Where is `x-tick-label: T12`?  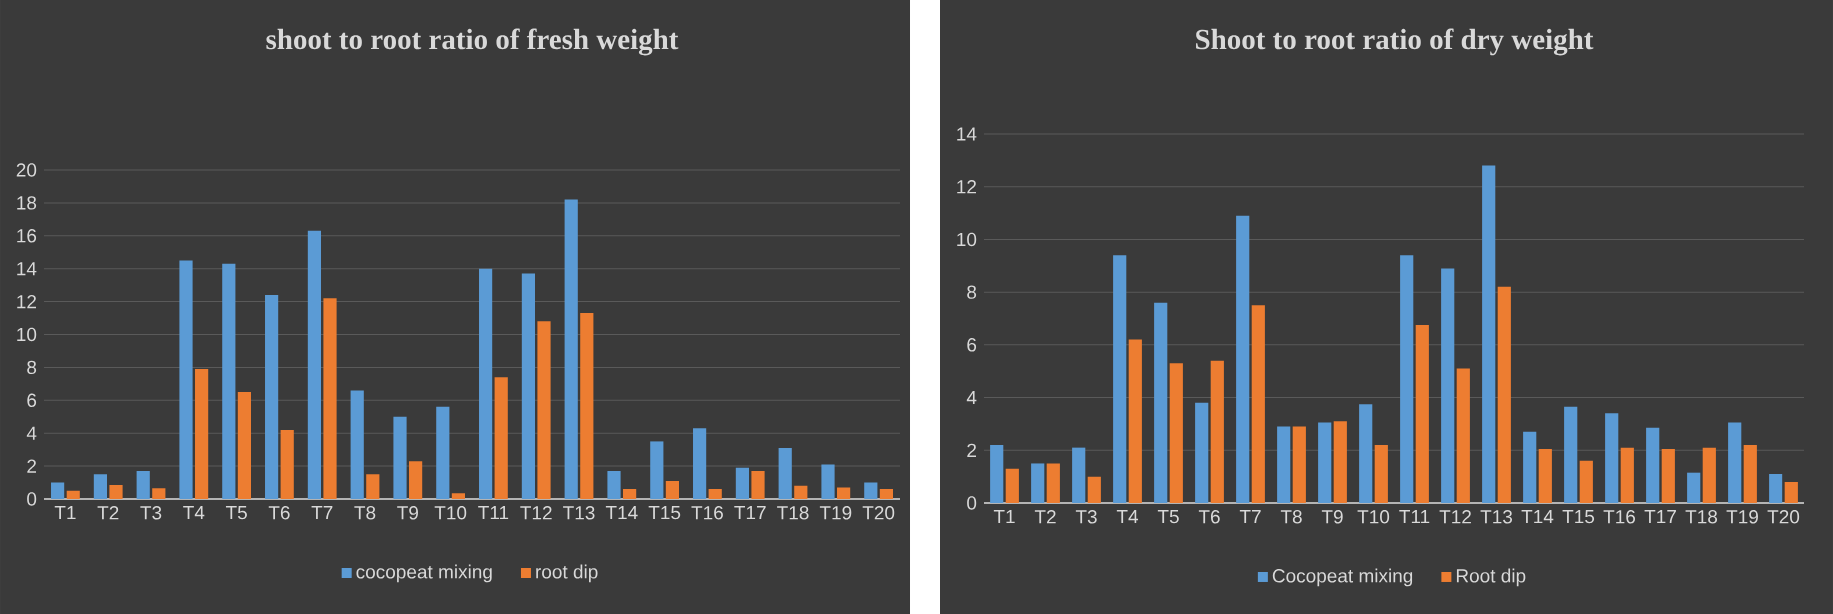
x-tick-label: T12 is located at coordinates (536, 513).